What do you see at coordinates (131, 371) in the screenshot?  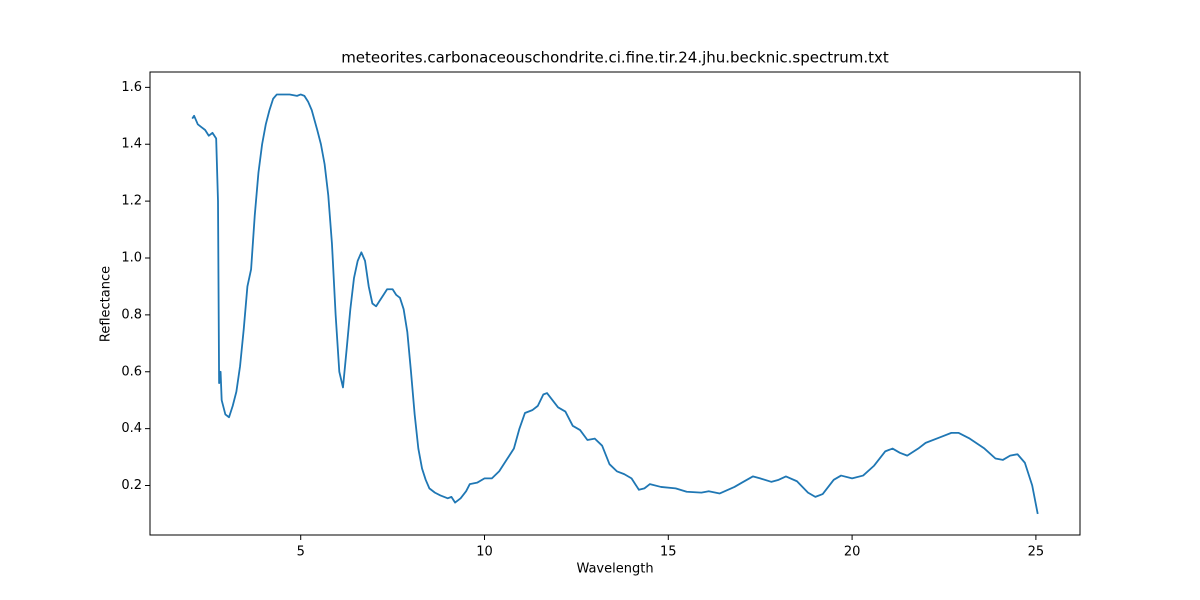 I see `y-tick-label: 0.6` at bounding box center [131, 371].